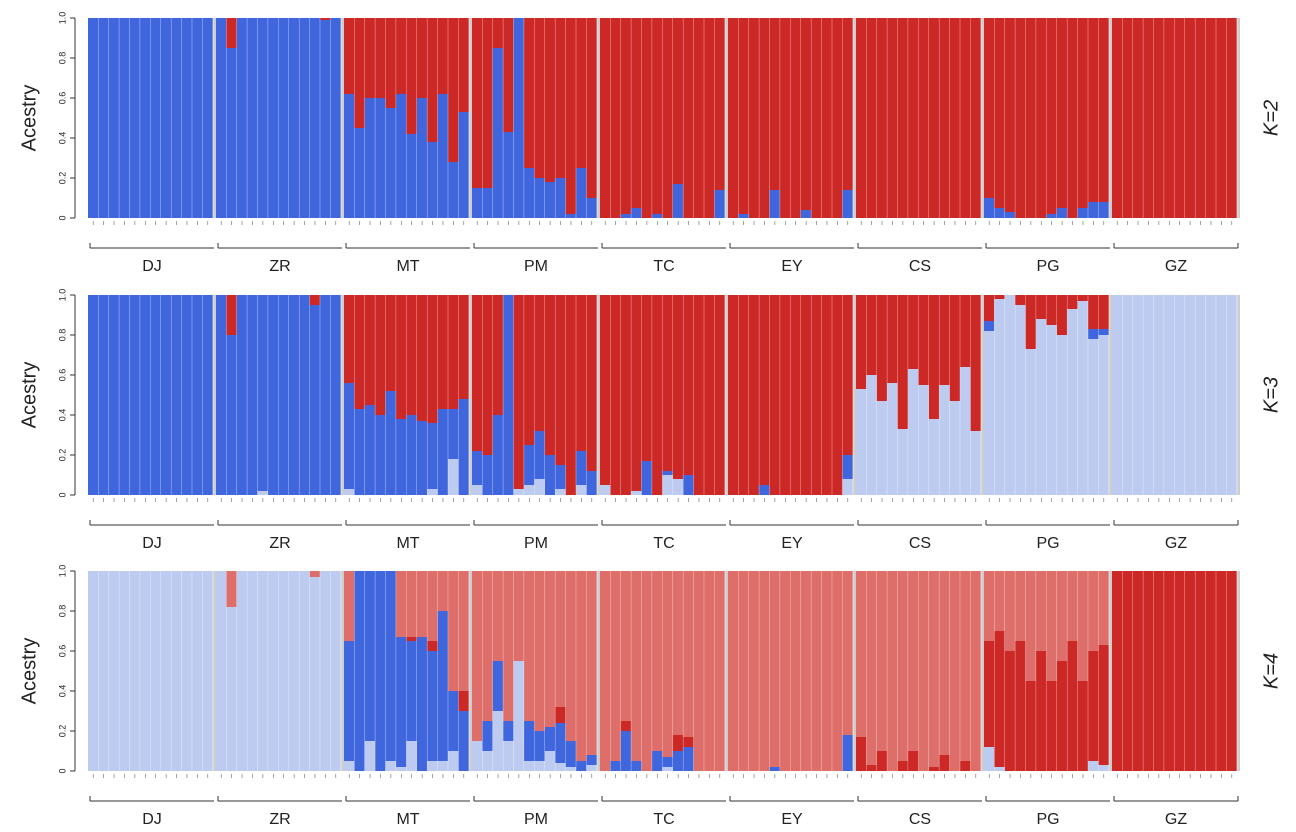 Image resolution: width=1296 pixels, height=832 pixels. Describe the element at coordinates (792, 266) in the screenshot. I see `group-label: EY` at that location.